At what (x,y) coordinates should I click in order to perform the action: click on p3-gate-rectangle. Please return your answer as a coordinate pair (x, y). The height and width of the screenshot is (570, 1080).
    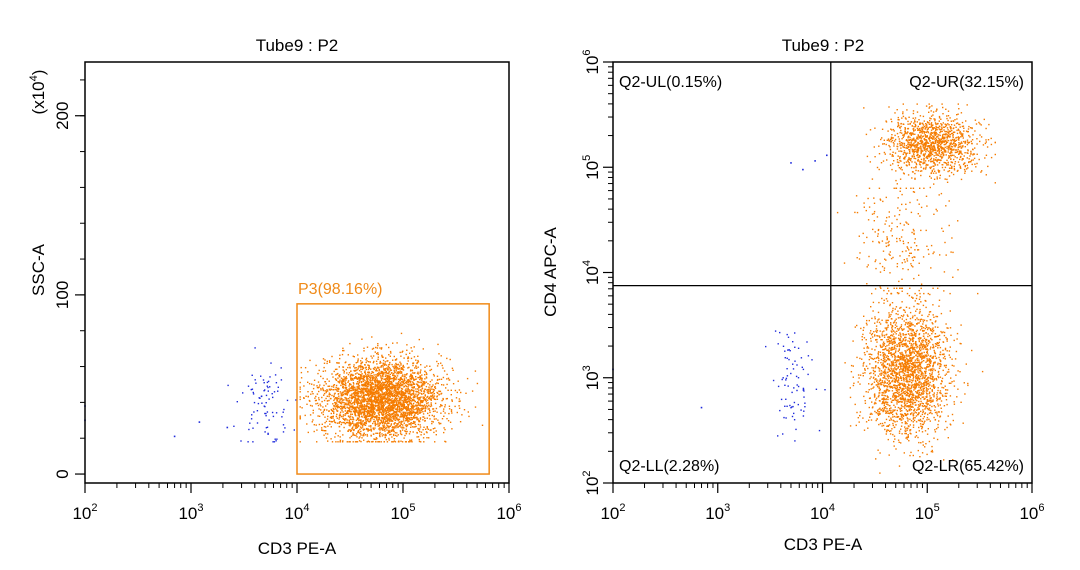
    Looking at the image, I should click on (393, 389).